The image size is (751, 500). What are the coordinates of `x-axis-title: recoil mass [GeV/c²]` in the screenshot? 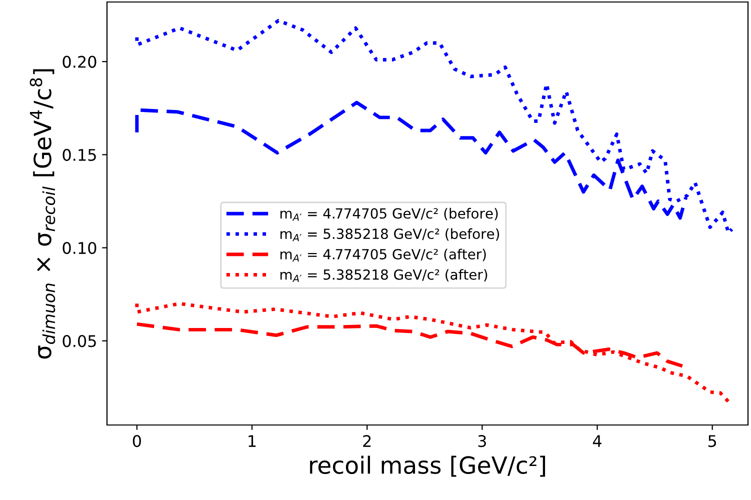 It's located at (428, 466).